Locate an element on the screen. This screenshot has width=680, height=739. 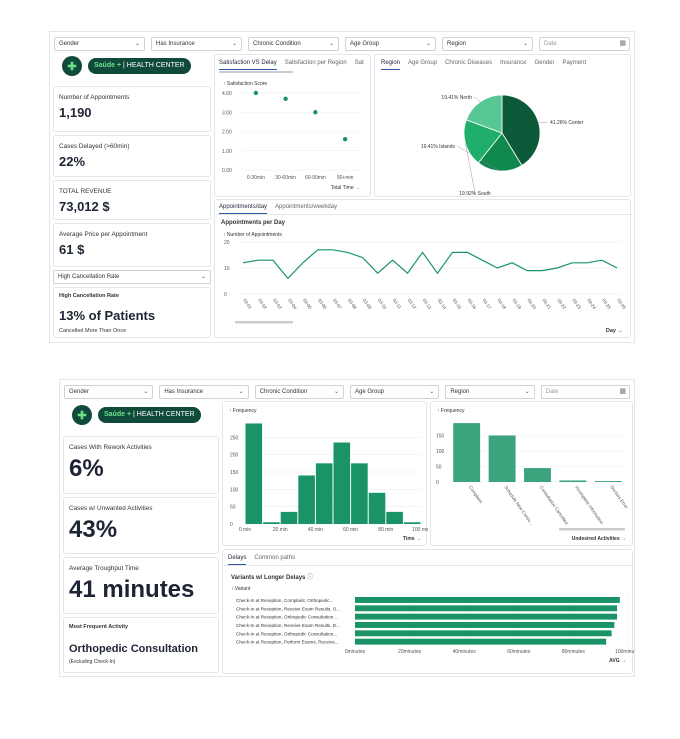
x-tick-label: 20minutes is located at coordinates (410, 652).